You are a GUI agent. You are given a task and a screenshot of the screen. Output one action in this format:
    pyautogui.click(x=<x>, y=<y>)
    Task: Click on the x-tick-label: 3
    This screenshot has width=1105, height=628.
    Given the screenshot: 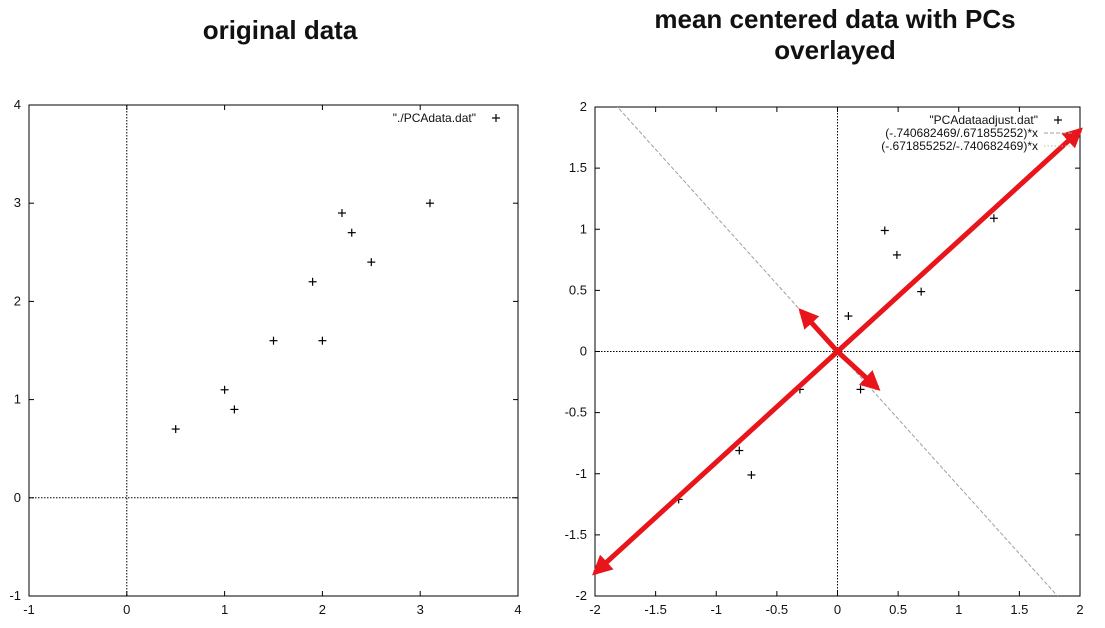 What is the action you would take?
    pyautogui.click(x=420, y=609)
    